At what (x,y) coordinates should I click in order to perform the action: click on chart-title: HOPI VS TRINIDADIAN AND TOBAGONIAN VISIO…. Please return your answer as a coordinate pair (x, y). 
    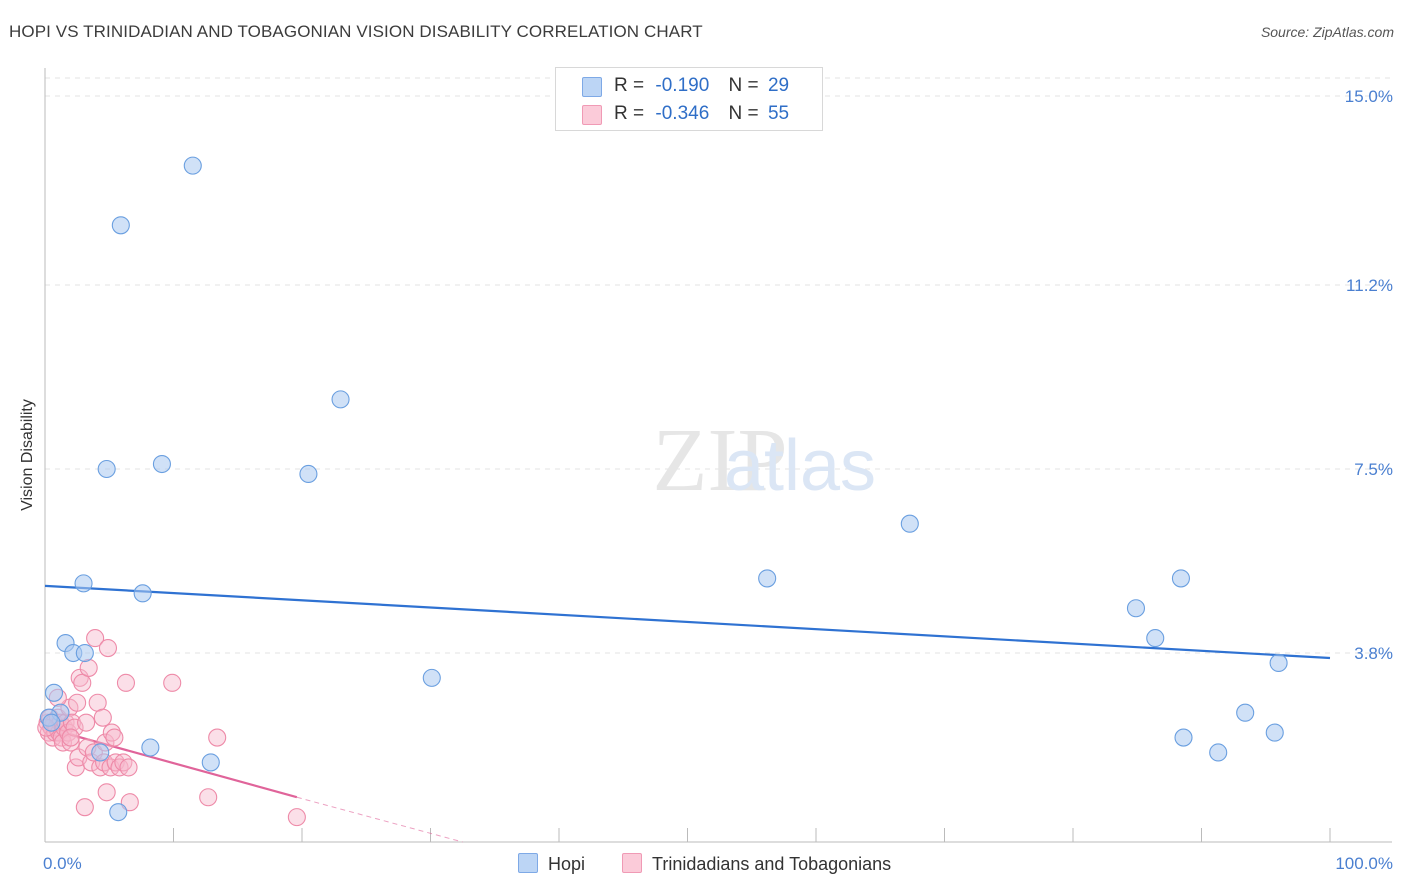
    Looking at the image, I should click on (356, 31).